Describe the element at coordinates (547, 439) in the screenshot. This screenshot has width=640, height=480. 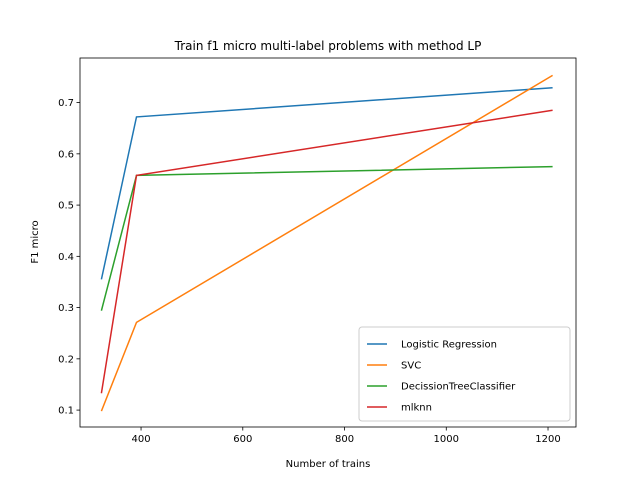
I see `x-tick-label: 1200` at that location.